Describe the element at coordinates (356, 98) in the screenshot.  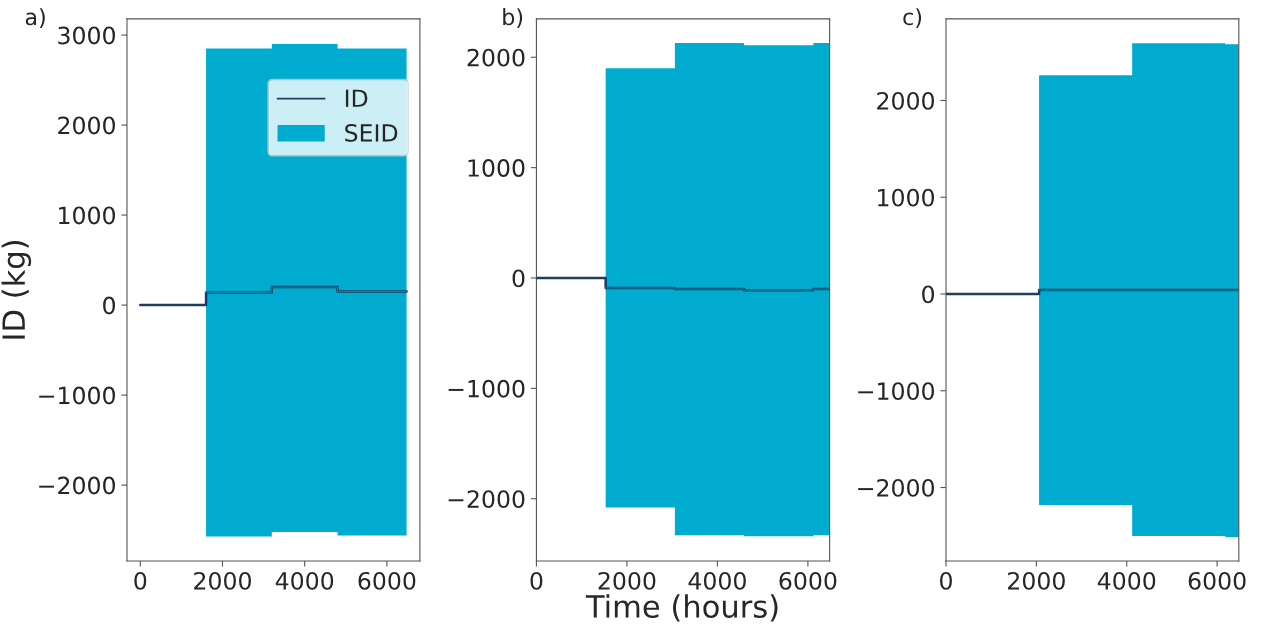
I see `legend-label: ID` at that location.